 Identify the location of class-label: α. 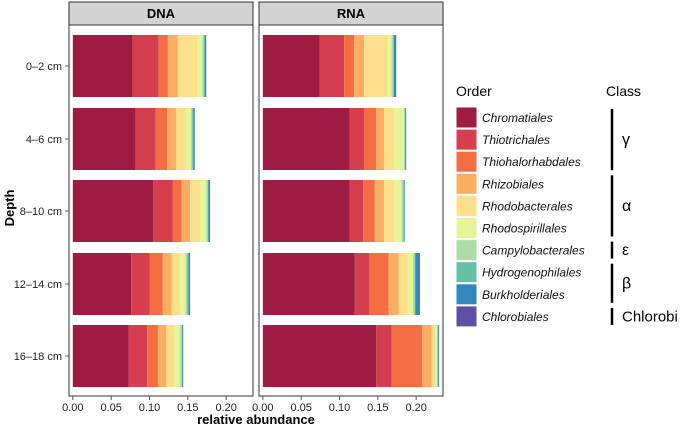
(626, 206).